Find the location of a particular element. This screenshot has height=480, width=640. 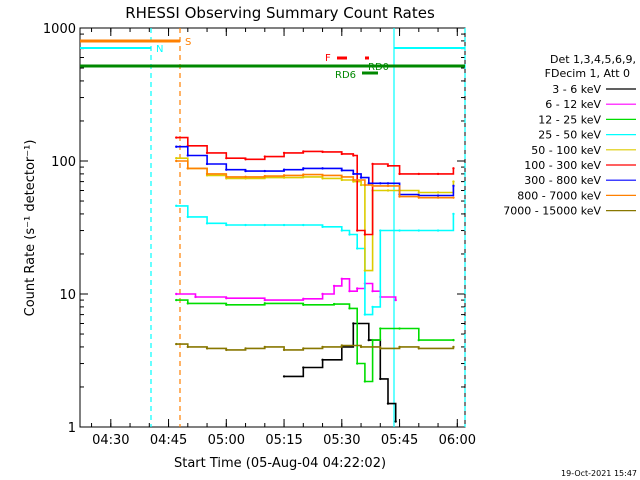

legend-label: 7000 - 15000 keV is located at coordinates (552, 211).